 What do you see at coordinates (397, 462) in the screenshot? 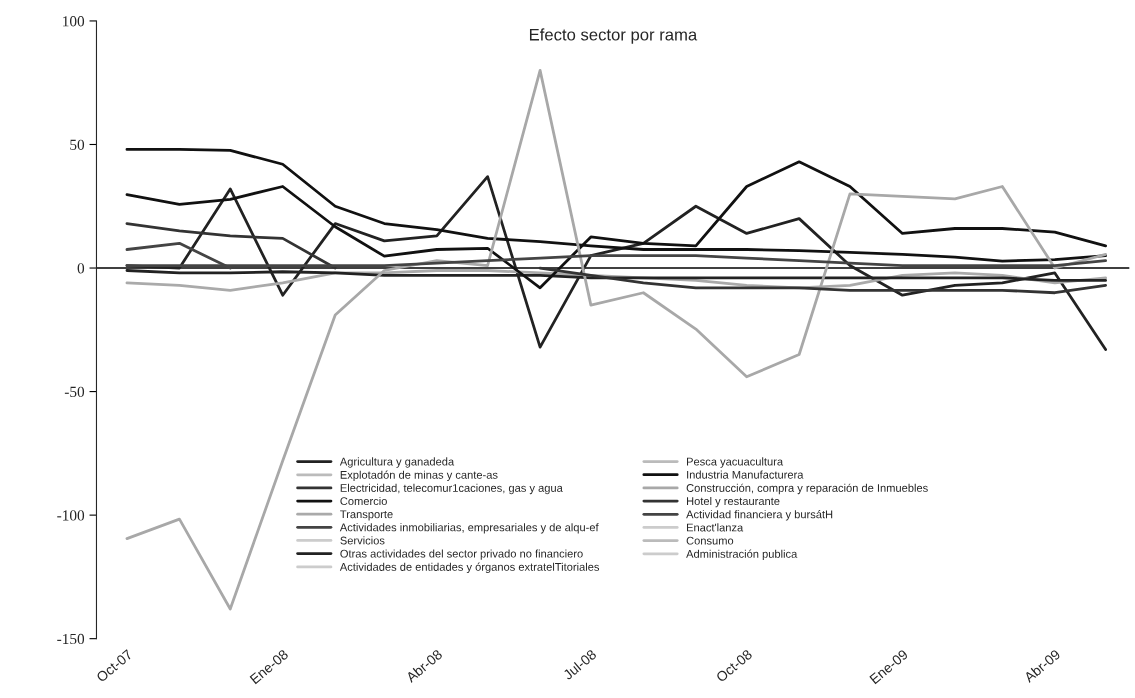
I see `legend-label: Agricultura y ganadeda` at bounding box center [397, 462].